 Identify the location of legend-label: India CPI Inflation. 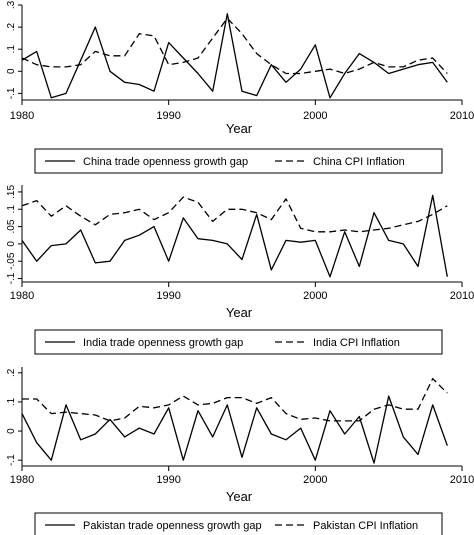
(356, 343).